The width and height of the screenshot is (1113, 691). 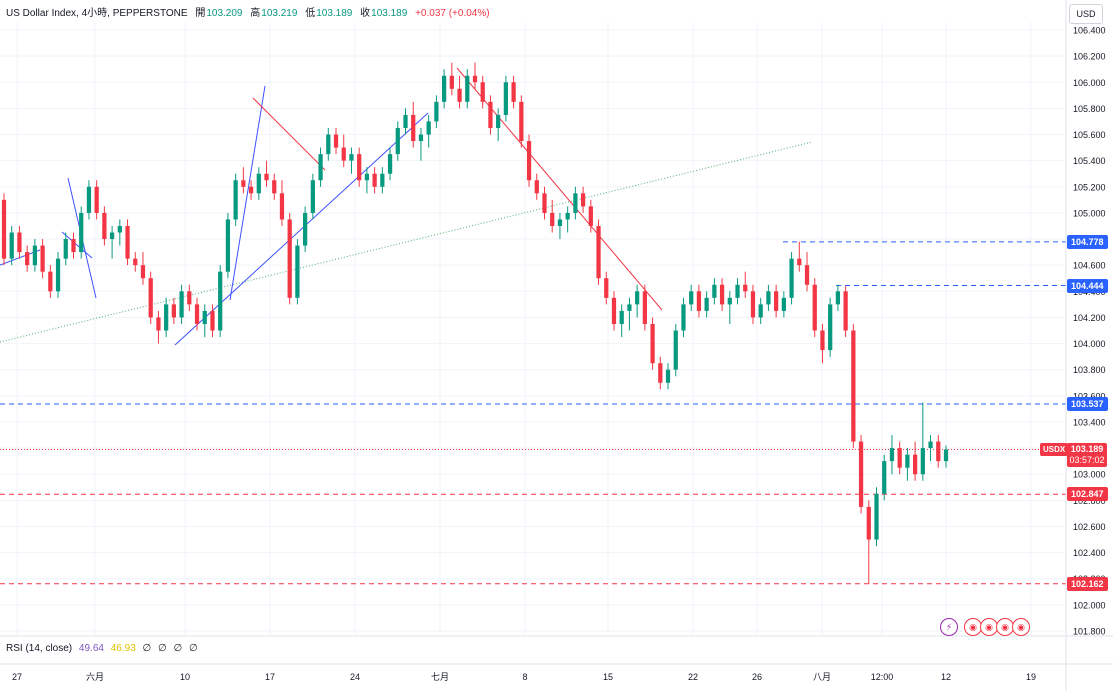 What do you see at coordinates (1089, 135) in the screenshot?
I see `price-tick-label: 105.600` at bounding box center [1089, 135].